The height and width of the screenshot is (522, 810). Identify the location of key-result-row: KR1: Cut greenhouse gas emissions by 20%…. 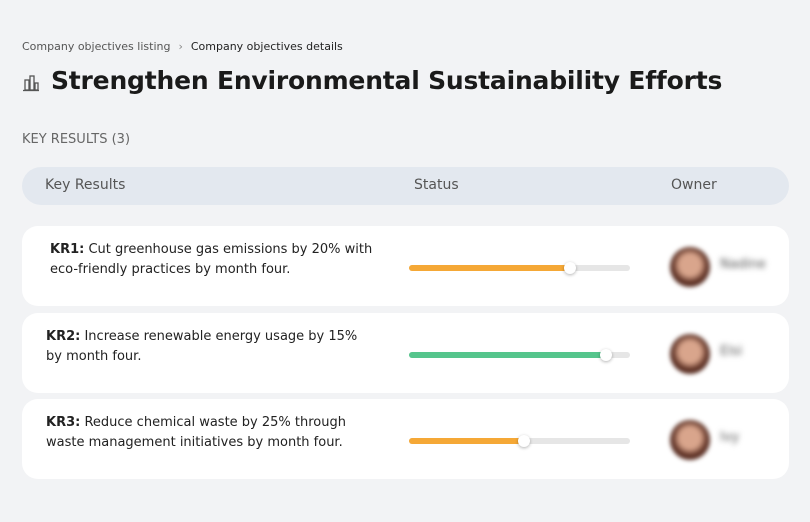
(405, 266).